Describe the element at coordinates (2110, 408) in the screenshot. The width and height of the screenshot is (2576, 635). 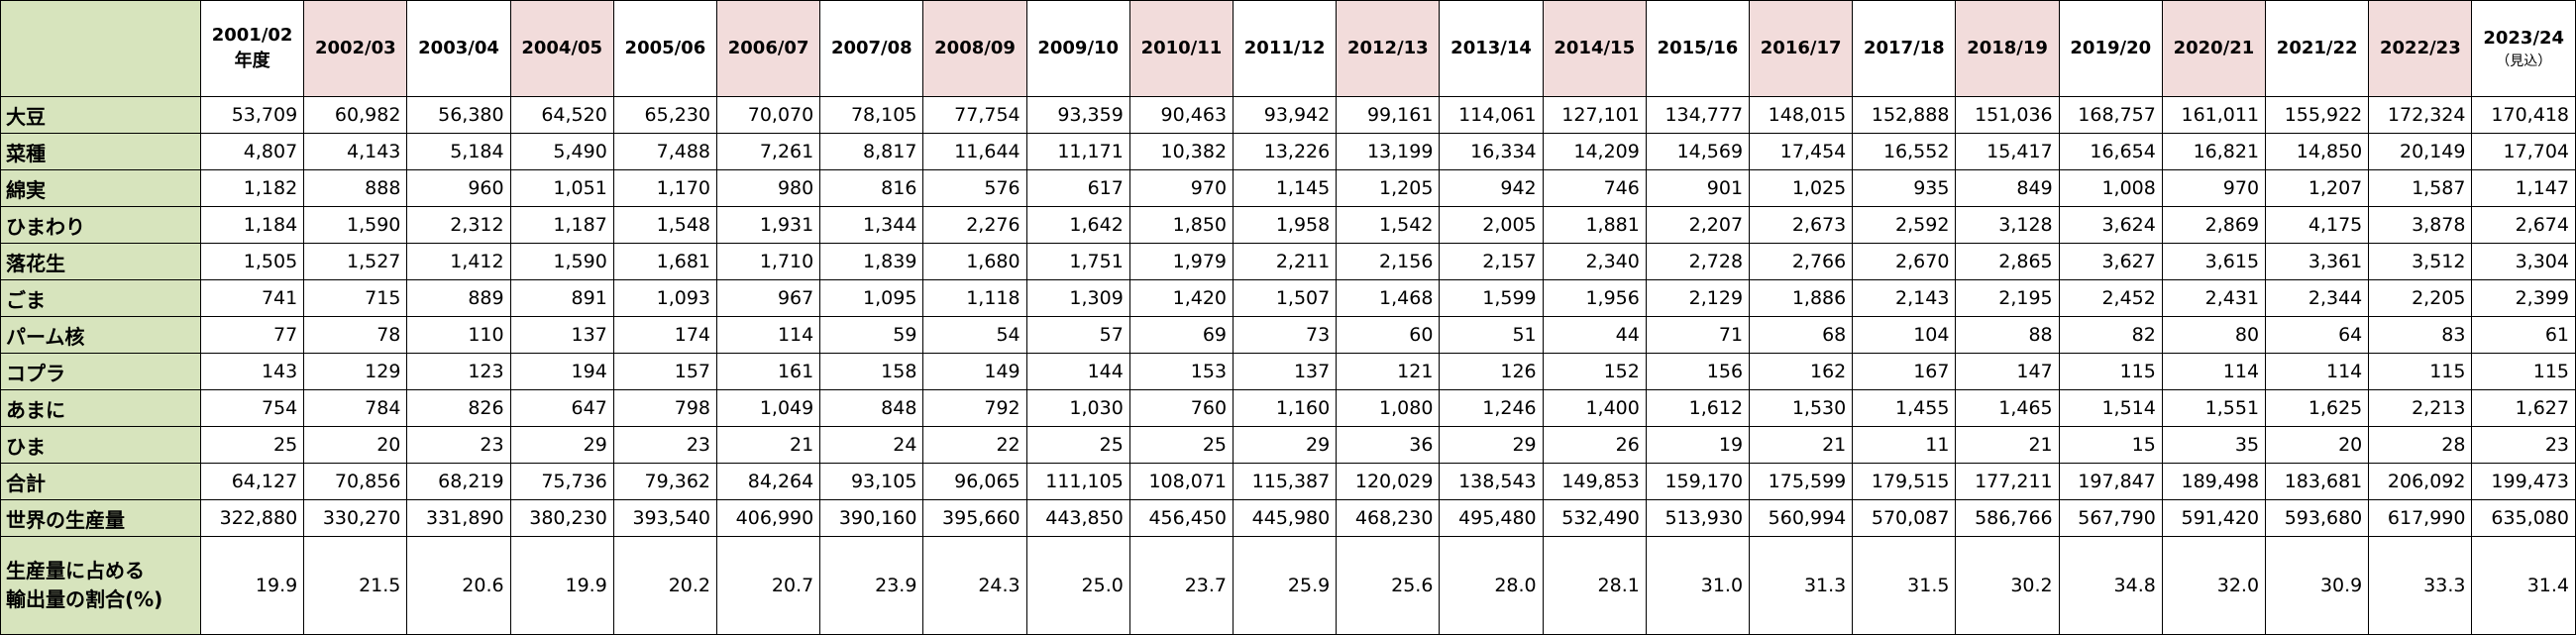
I see `data-cell: 1,514` at that location.